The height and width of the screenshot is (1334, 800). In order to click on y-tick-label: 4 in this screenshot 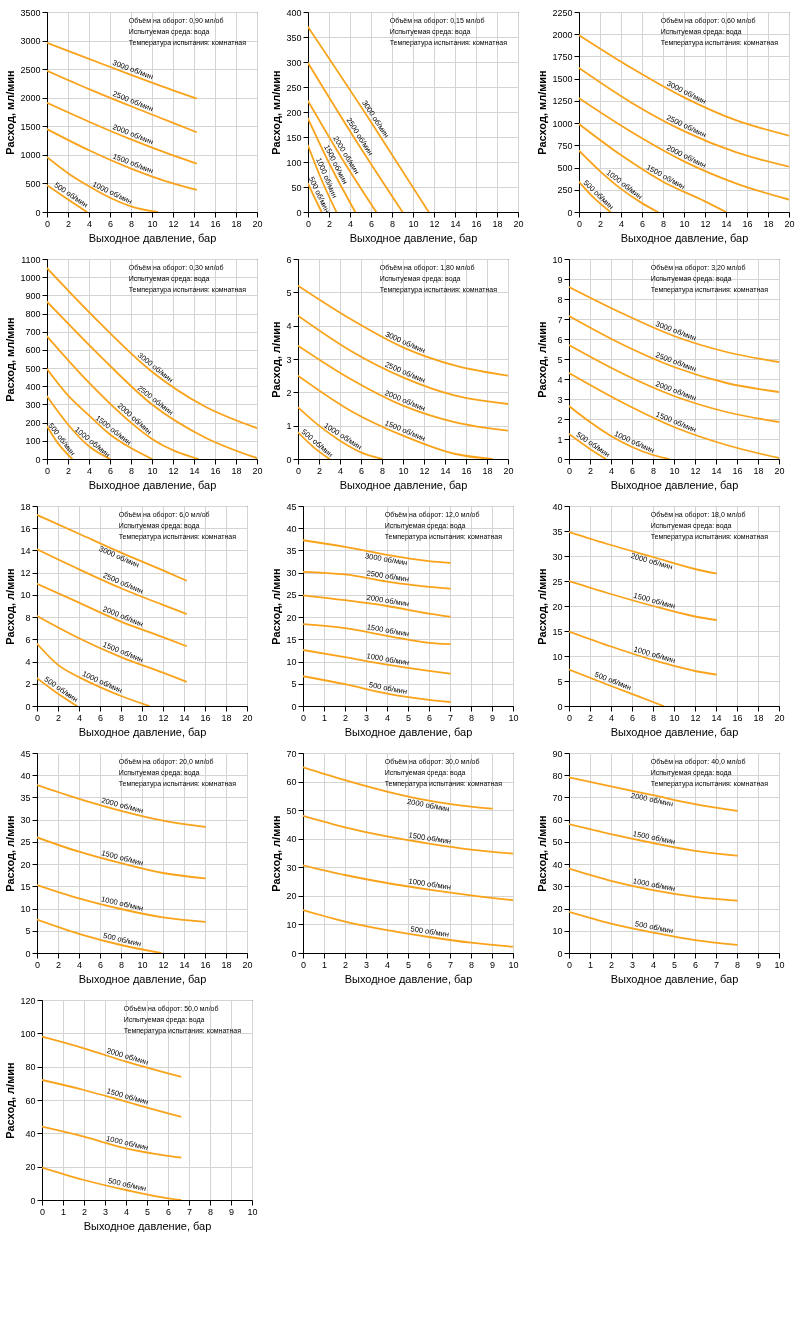, I will do `click(28, 662)`.